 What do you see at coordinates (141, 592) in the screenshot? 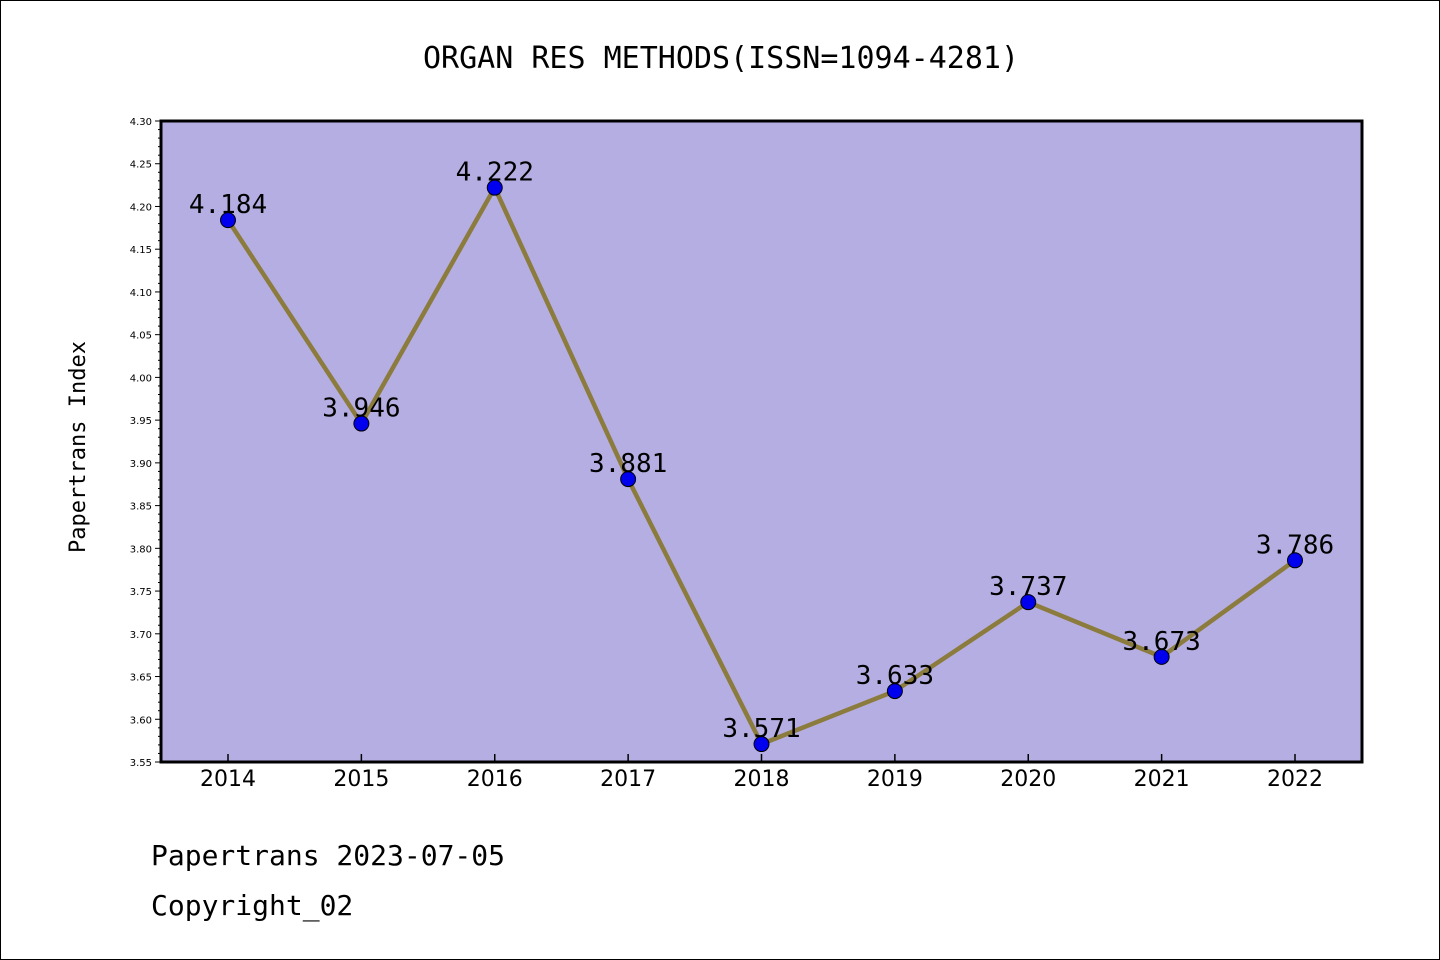
I see `y-tick-label: 3.75` at bounding box center [141, 592].